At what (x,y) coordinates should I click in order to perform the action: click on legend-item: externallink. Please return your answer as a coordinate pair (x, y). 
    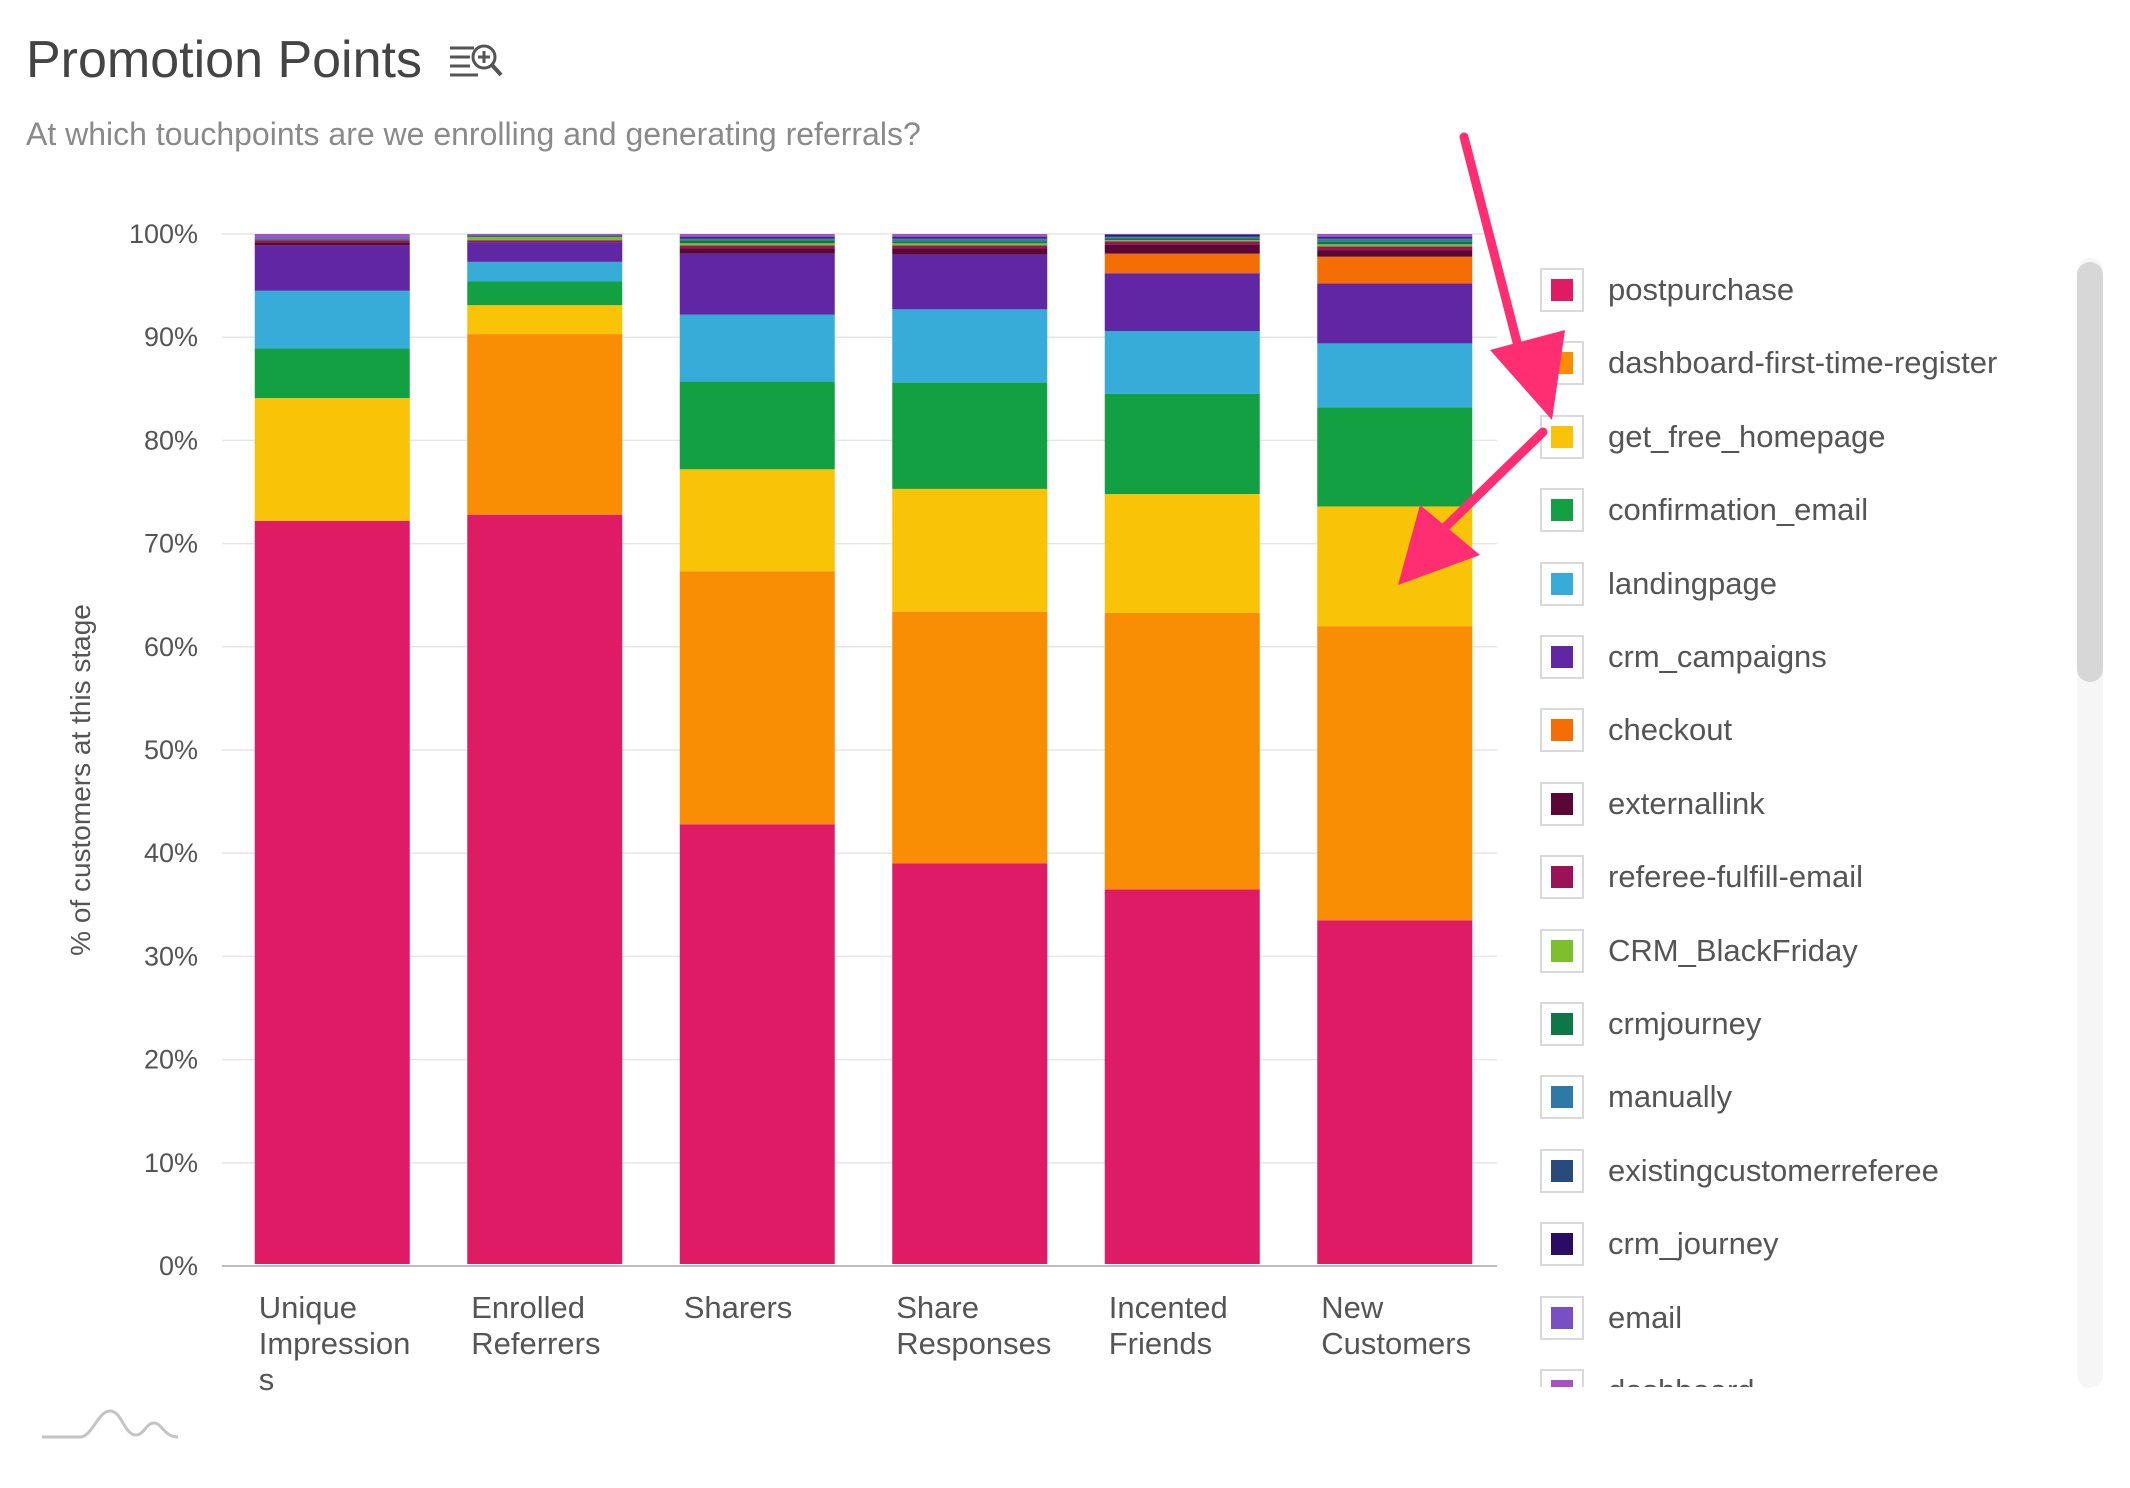
    Looking at the image, I should click on (1652, 804).